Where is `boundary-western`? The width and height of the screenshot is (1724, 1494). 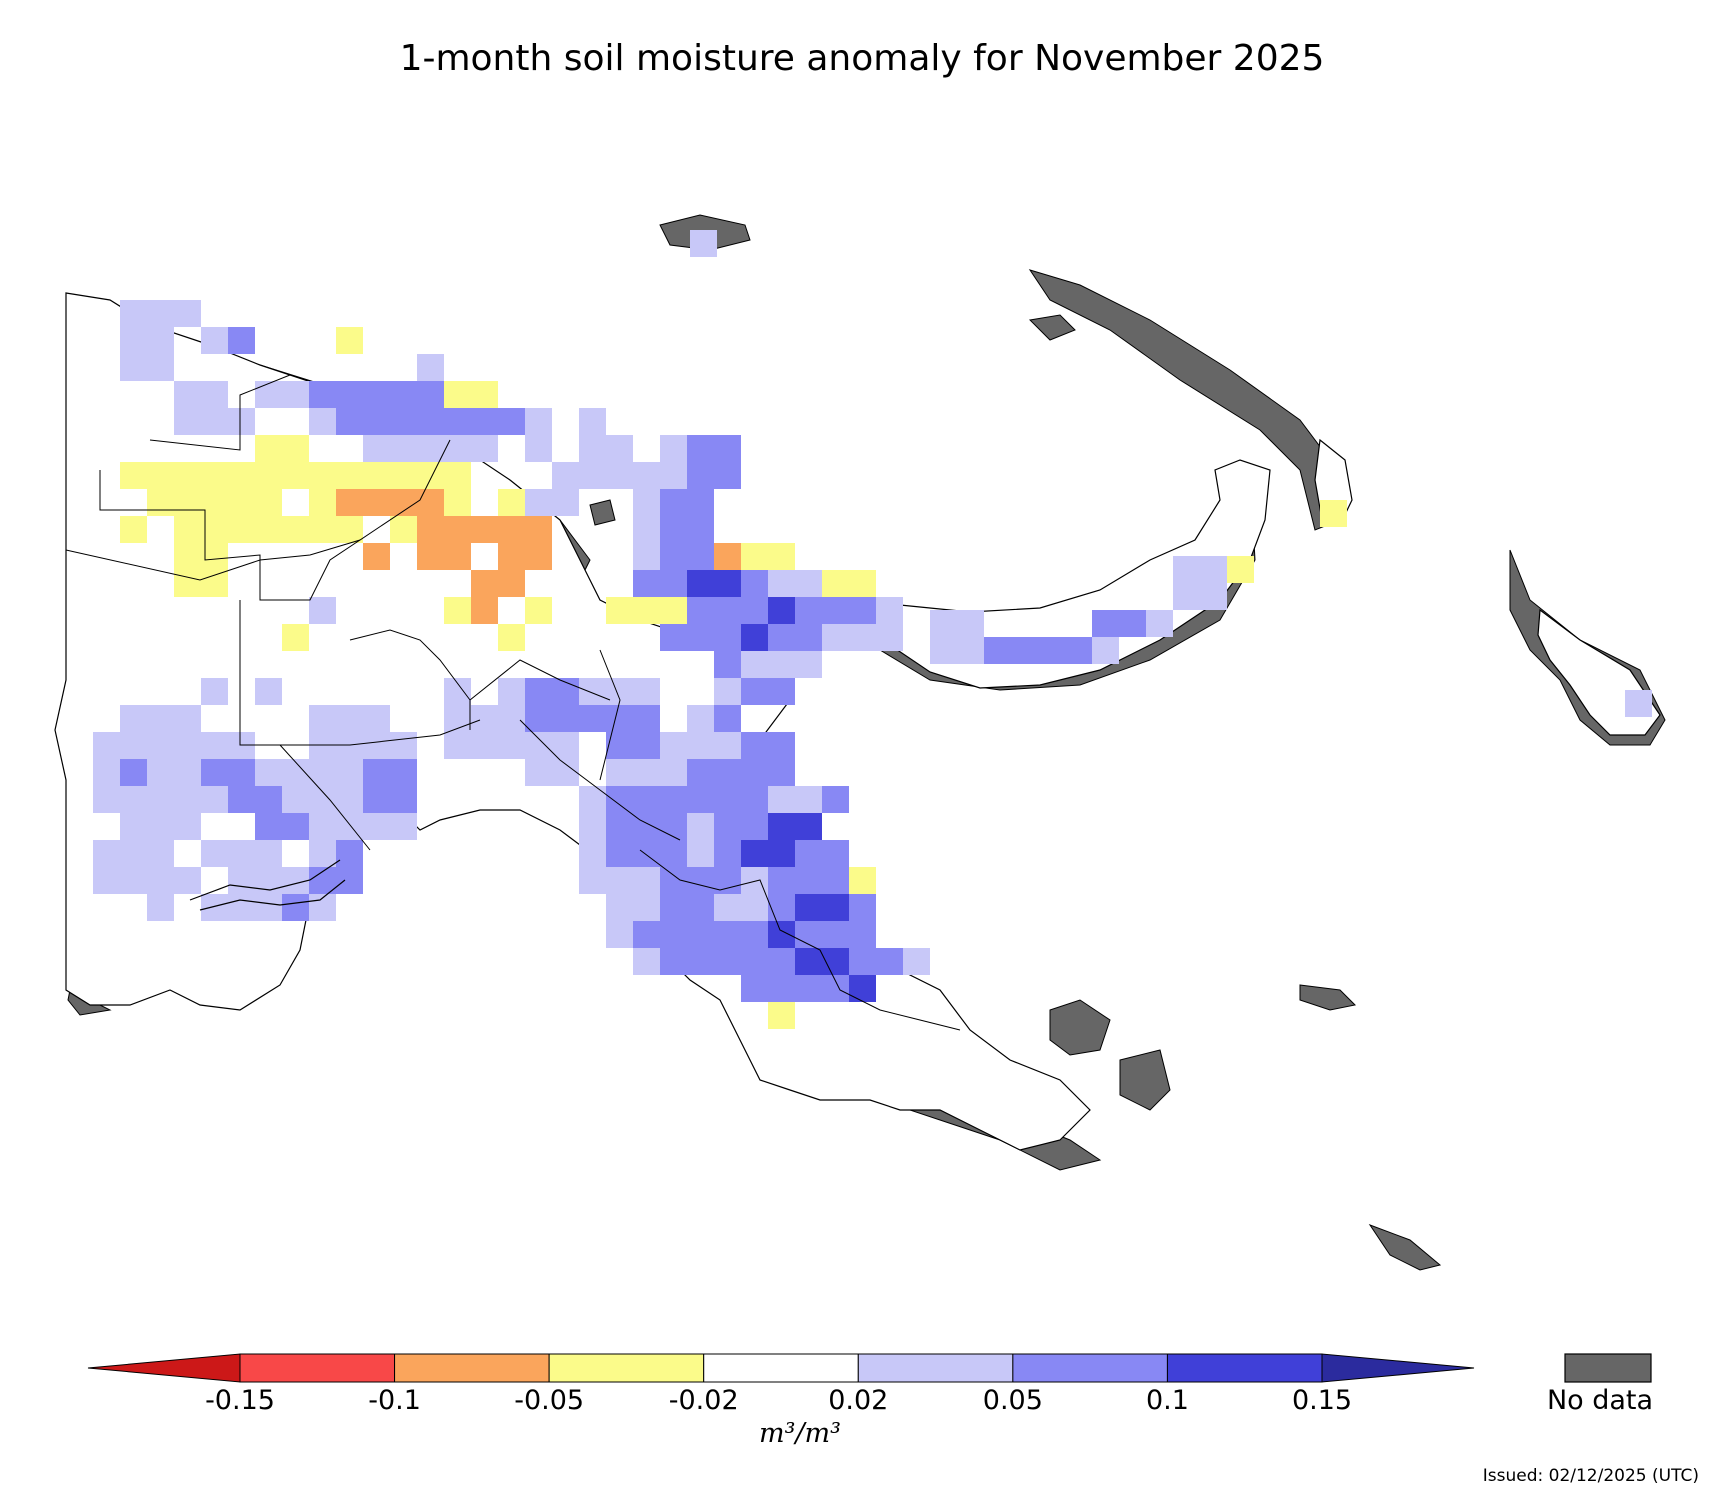 boundary-western is located at coordinates (360, 673).